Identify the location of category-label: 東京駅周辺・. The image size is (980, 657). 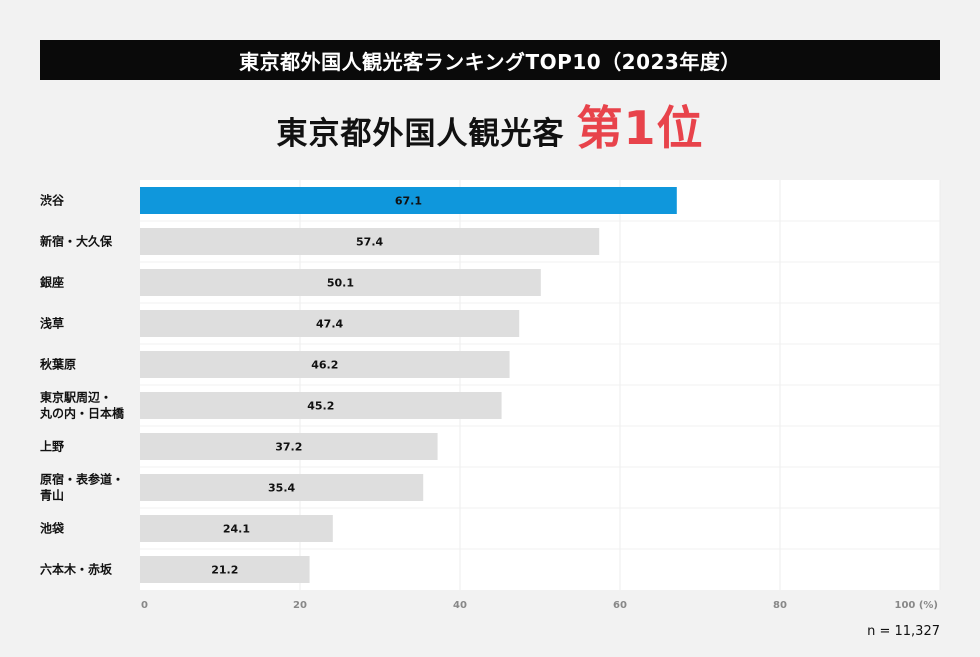
(76, 397).